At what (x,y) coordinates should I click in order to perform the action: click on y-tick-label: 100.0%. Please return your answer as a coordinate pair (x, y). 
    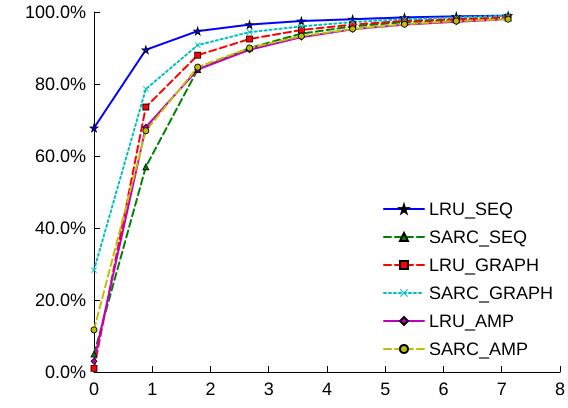
    Looking at the image, I should click on (55, 12).